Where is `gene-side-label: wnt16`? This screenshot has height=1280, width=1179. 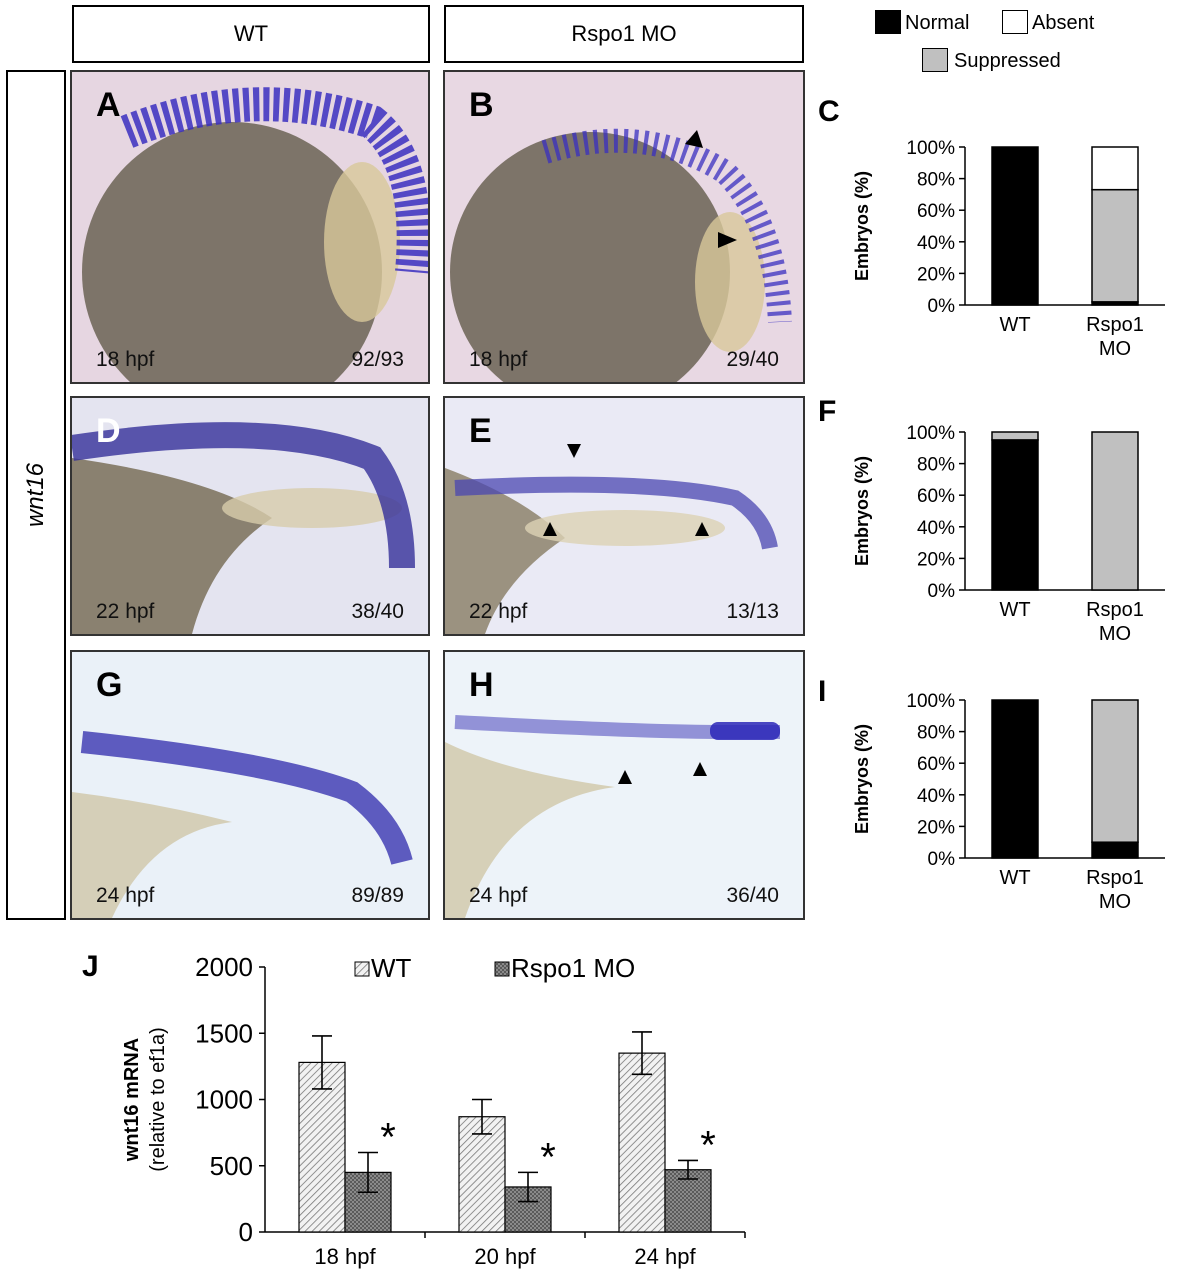
gene-side-label: wnt16 is located at coordinates (36, 495).